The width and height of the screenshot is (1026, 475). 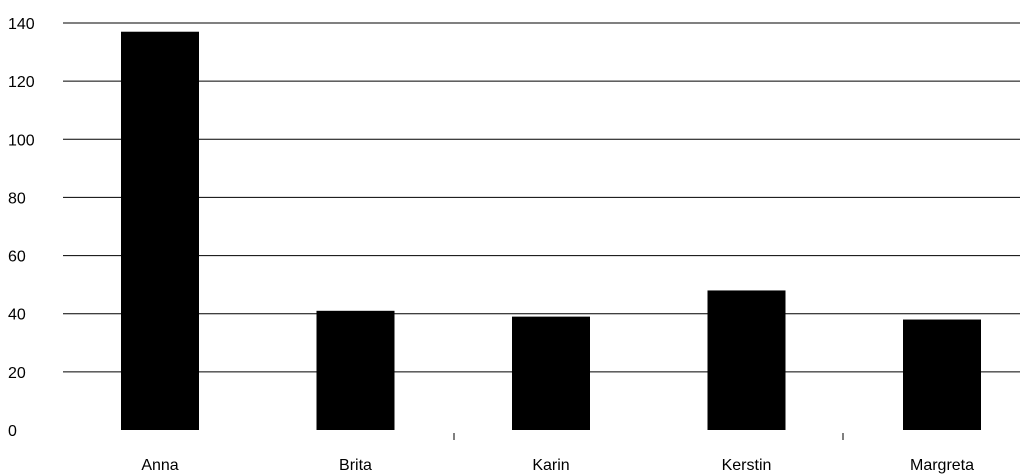 I want to click on x-tick-label-kerstin: Kerstin, so click(x=747, y=465).